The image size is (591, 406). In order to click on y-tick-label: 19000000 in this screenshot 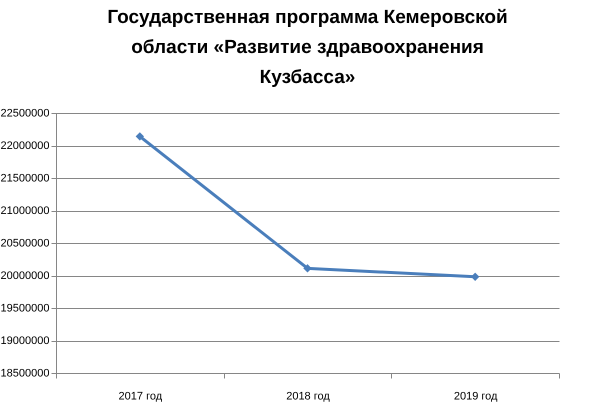, I will do `click(25, 341)`.